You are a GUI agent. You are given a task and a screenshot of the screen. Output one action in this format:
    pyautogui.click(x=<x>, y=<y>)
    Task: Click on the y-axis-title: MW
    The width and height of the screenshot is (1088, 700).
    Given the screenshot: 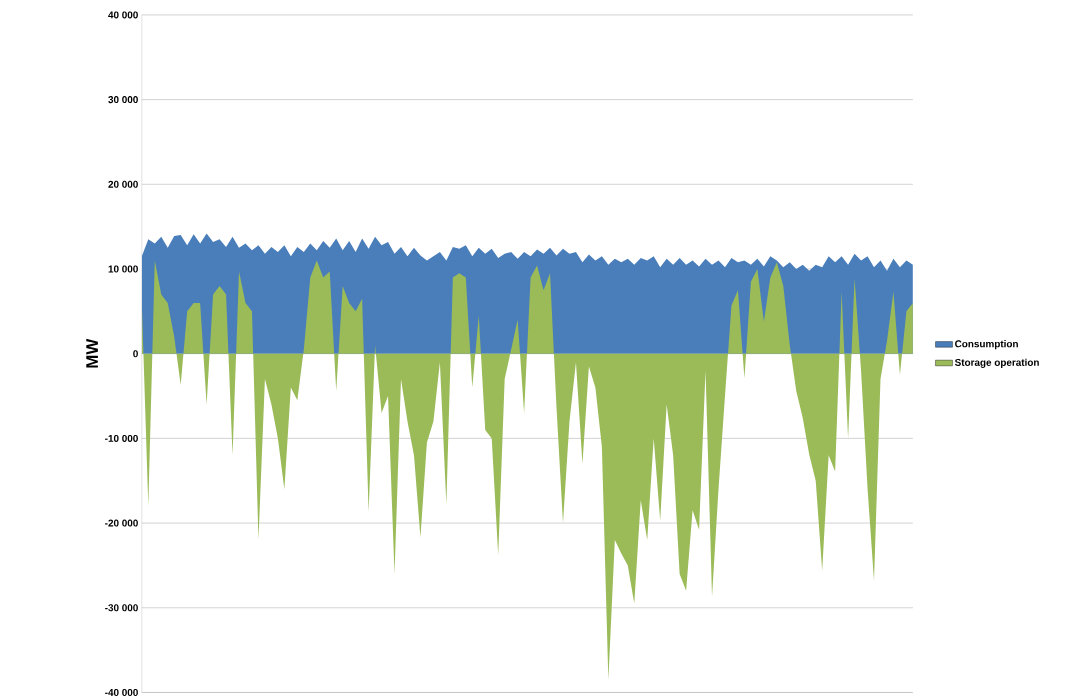 What is the action you would take?
    pyautogui.click(x=92, y=353)
    